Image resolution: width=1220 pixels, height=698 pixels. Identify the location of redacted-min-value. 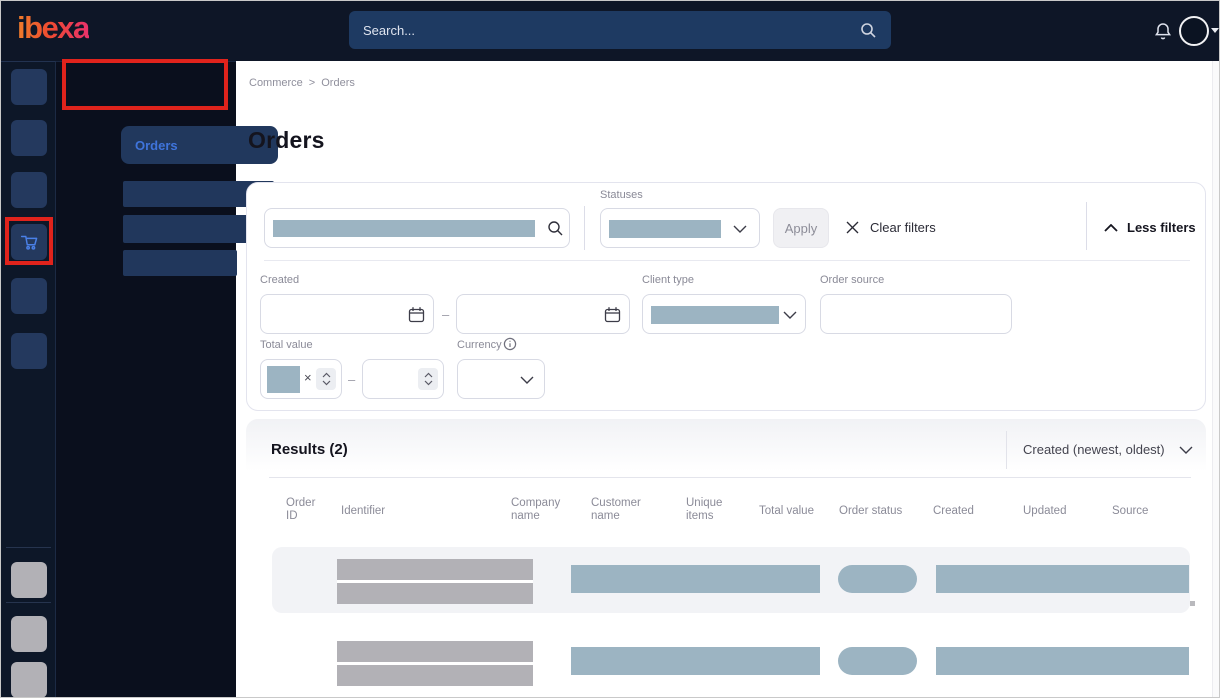
(283, 379).